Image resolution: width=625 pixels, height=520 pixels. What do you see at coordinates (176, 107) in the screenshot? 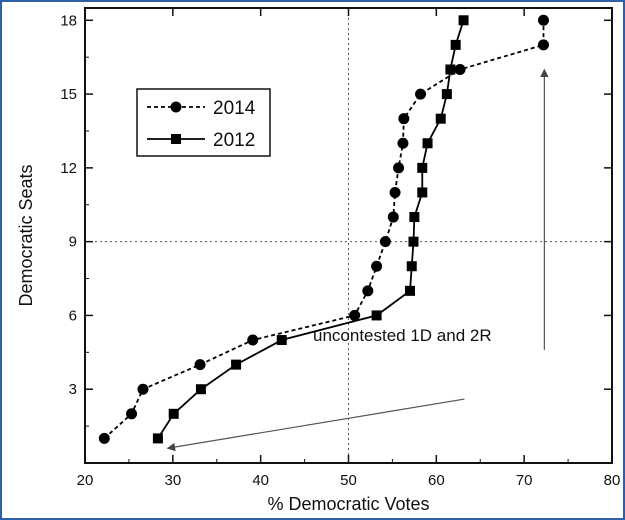
I see `legend-marker-2014` at bounding box center [176, 107].